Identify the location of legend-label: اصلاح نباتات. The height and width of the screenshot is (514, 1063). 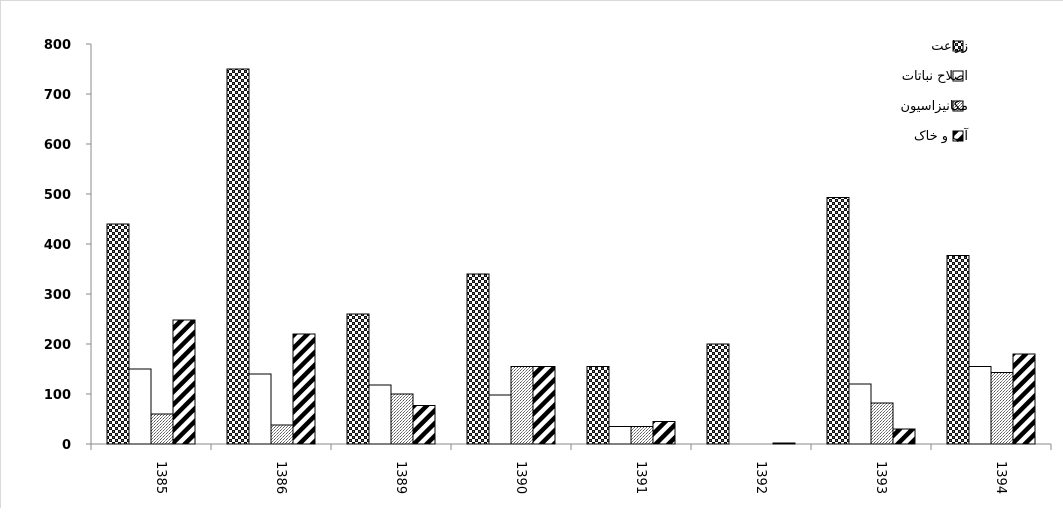
(935, 76).